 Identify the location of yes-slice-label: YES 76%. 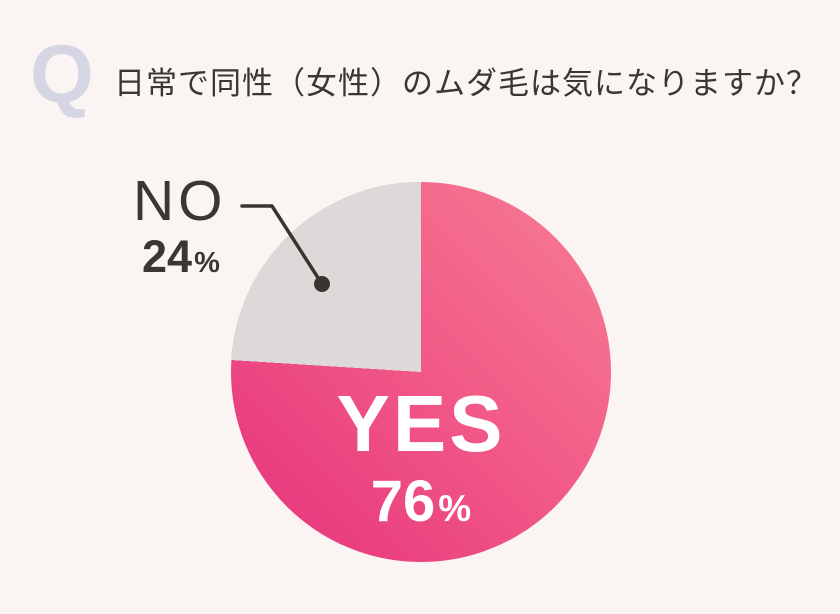
(421, 457).